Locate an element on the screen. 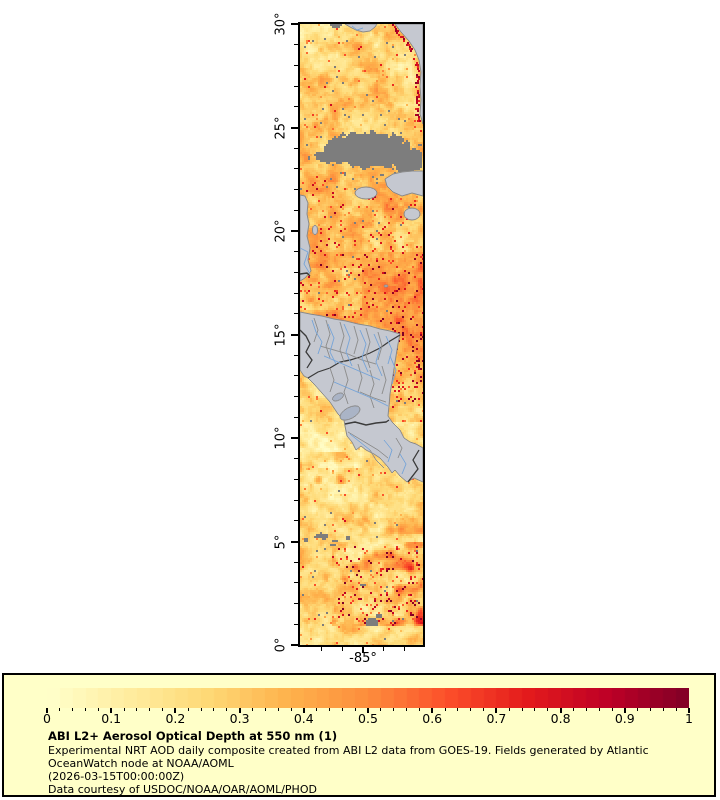 The image size is (720, 800). aod-map-raster is located at coordinates (361, 334).